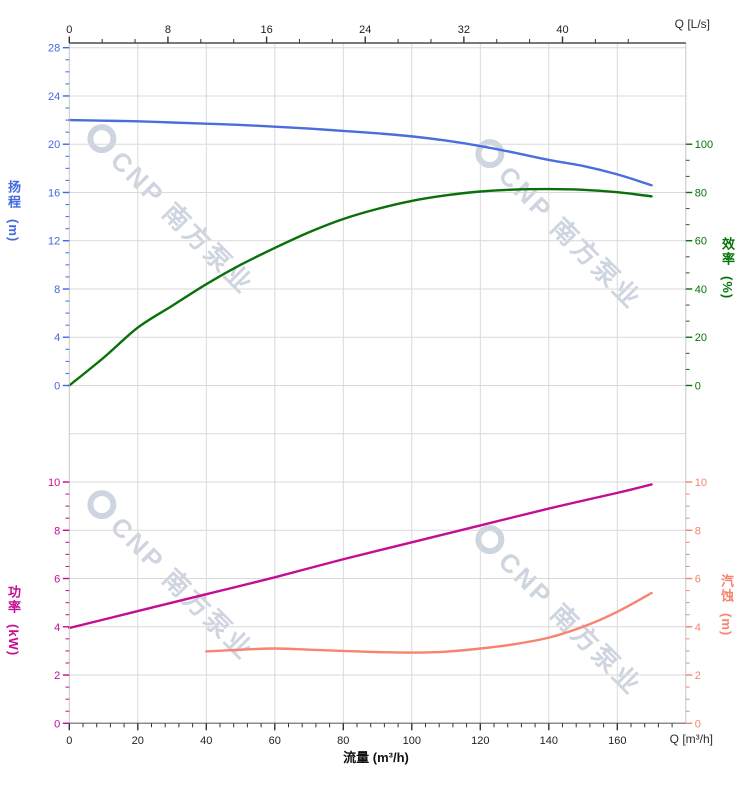 The width and height of the screenshot is (752, 797). What do you see at coordinates (726, 605) in the screenshot?
I see `npsh-axis-title: 汽蚀(m)` at bounding box center [726, 605].